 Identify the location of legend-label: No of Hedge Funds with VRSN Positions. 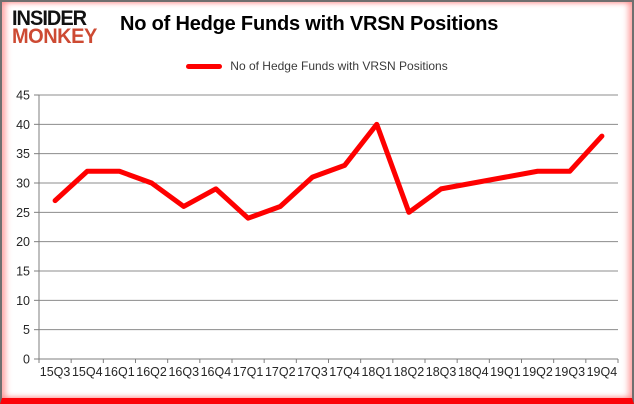
(339, 66).